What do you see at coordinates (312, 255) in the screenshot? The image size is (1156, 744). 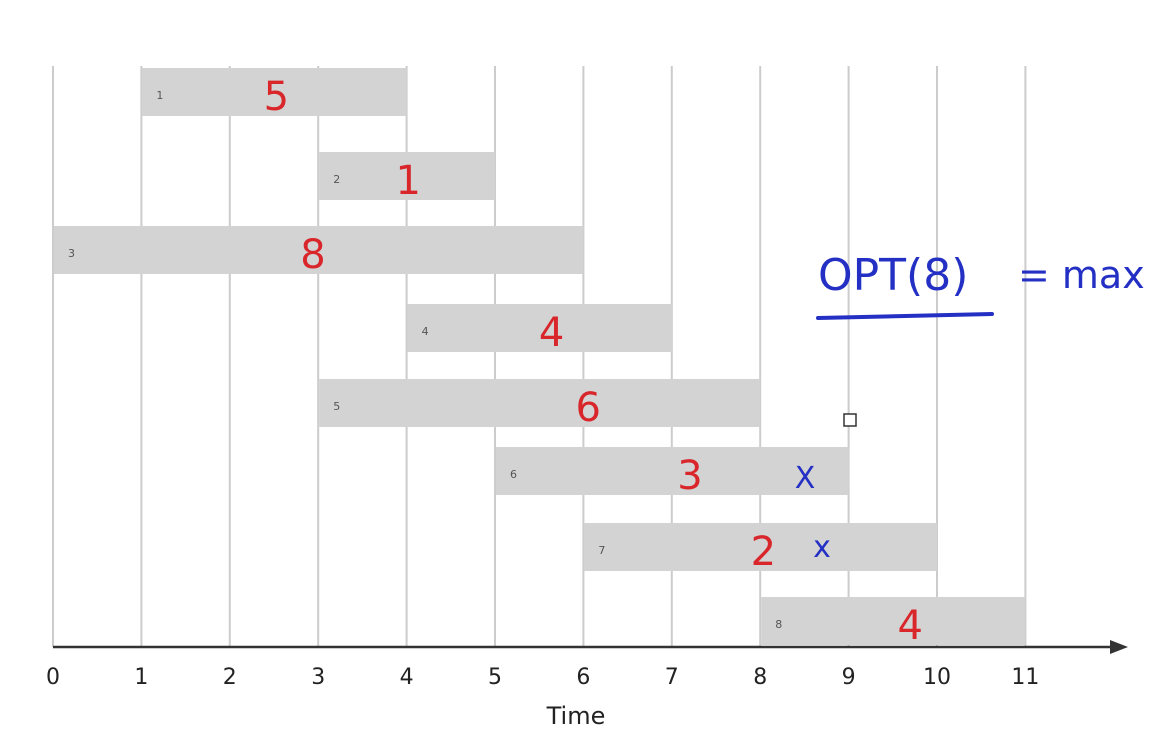 I see `interval-weight-label: 8` at bounding box center [312, 255].